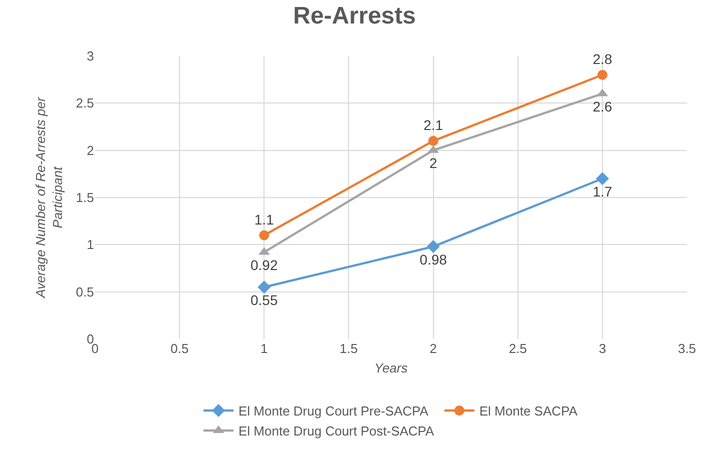 This screenshot has width=709, height=458. I want to click on x-tick-label: 0.5, so click(179, 348).